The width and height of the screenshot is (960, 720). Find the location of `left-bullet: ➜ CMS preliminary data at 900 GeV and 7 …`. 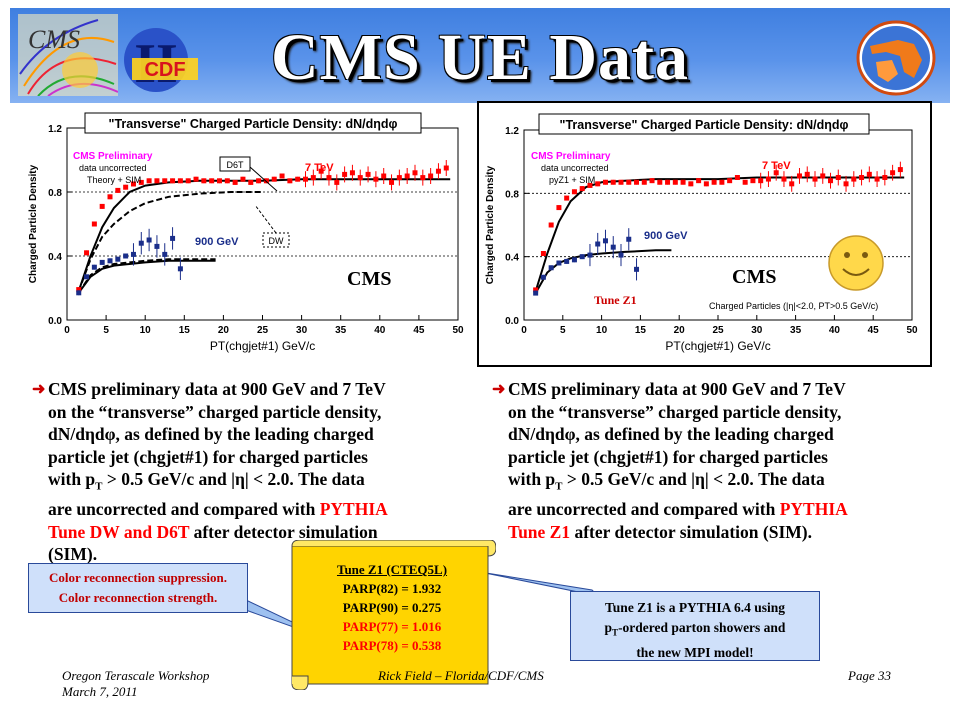

left-bullet: ➜ CMS preliminary data at 900 GeV and 7 … is located at coordinates (250, 472).